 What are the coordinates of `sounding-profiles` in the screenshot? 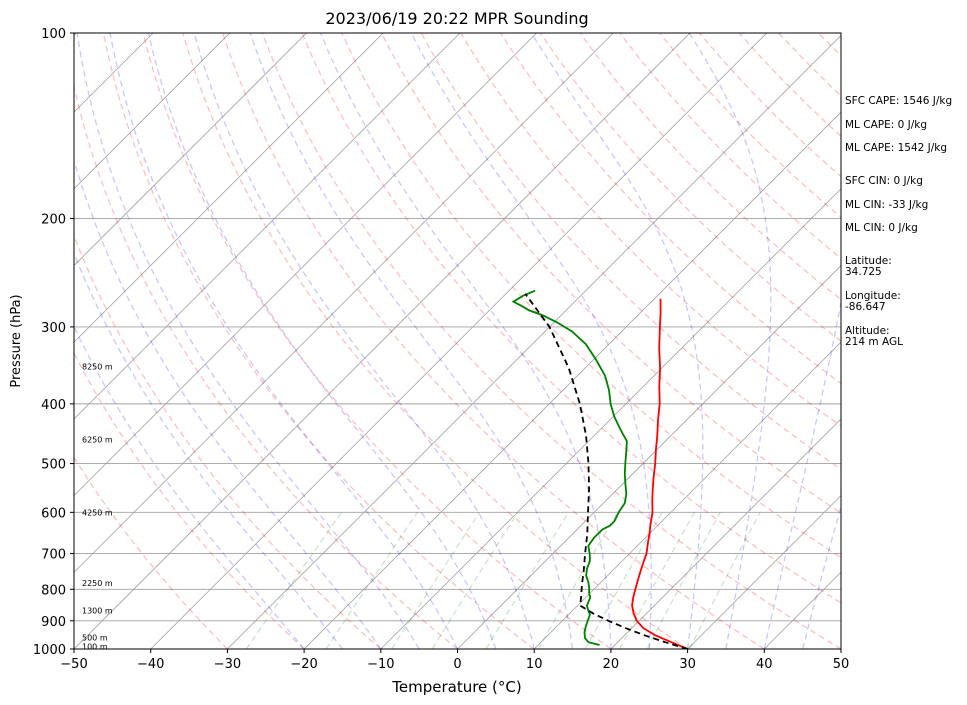 It's located at (599, 469).